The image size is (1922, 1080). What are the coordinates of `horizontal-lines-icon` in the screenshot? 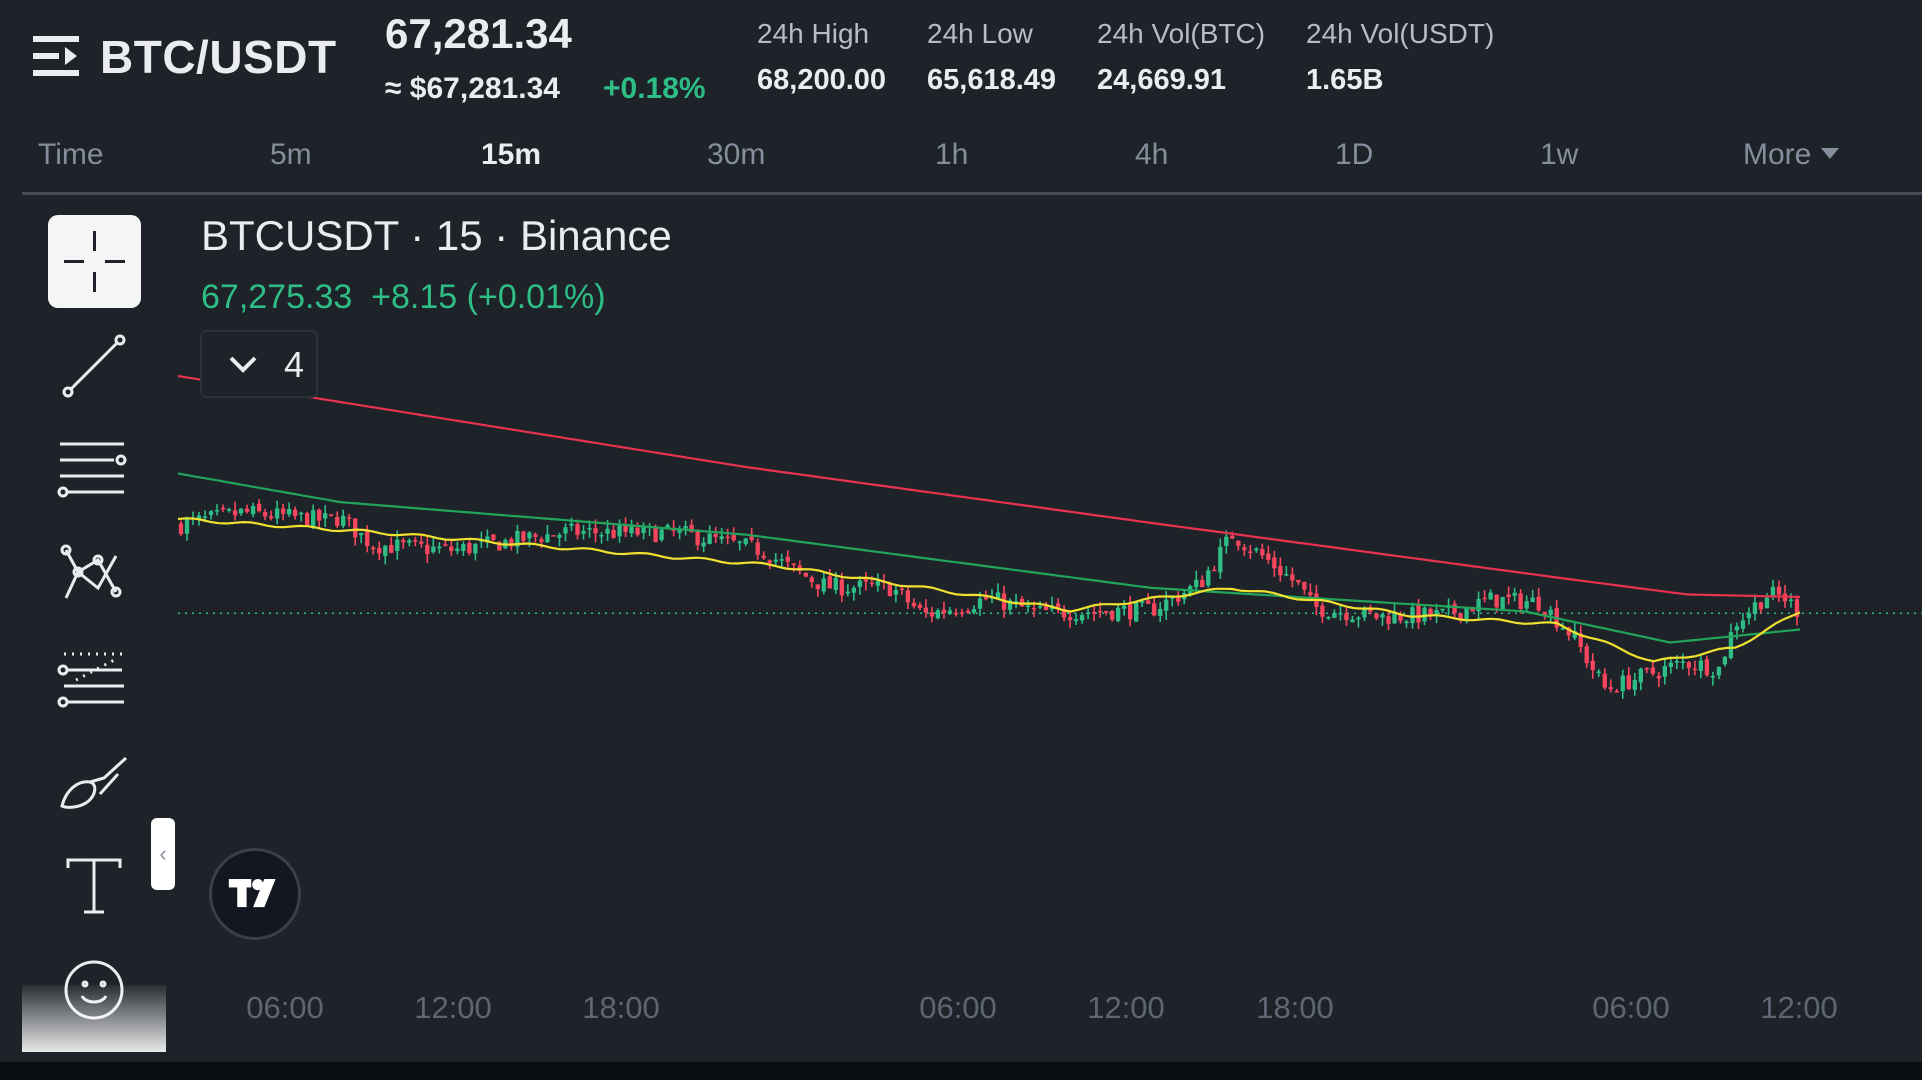 It's located at (92, 470).